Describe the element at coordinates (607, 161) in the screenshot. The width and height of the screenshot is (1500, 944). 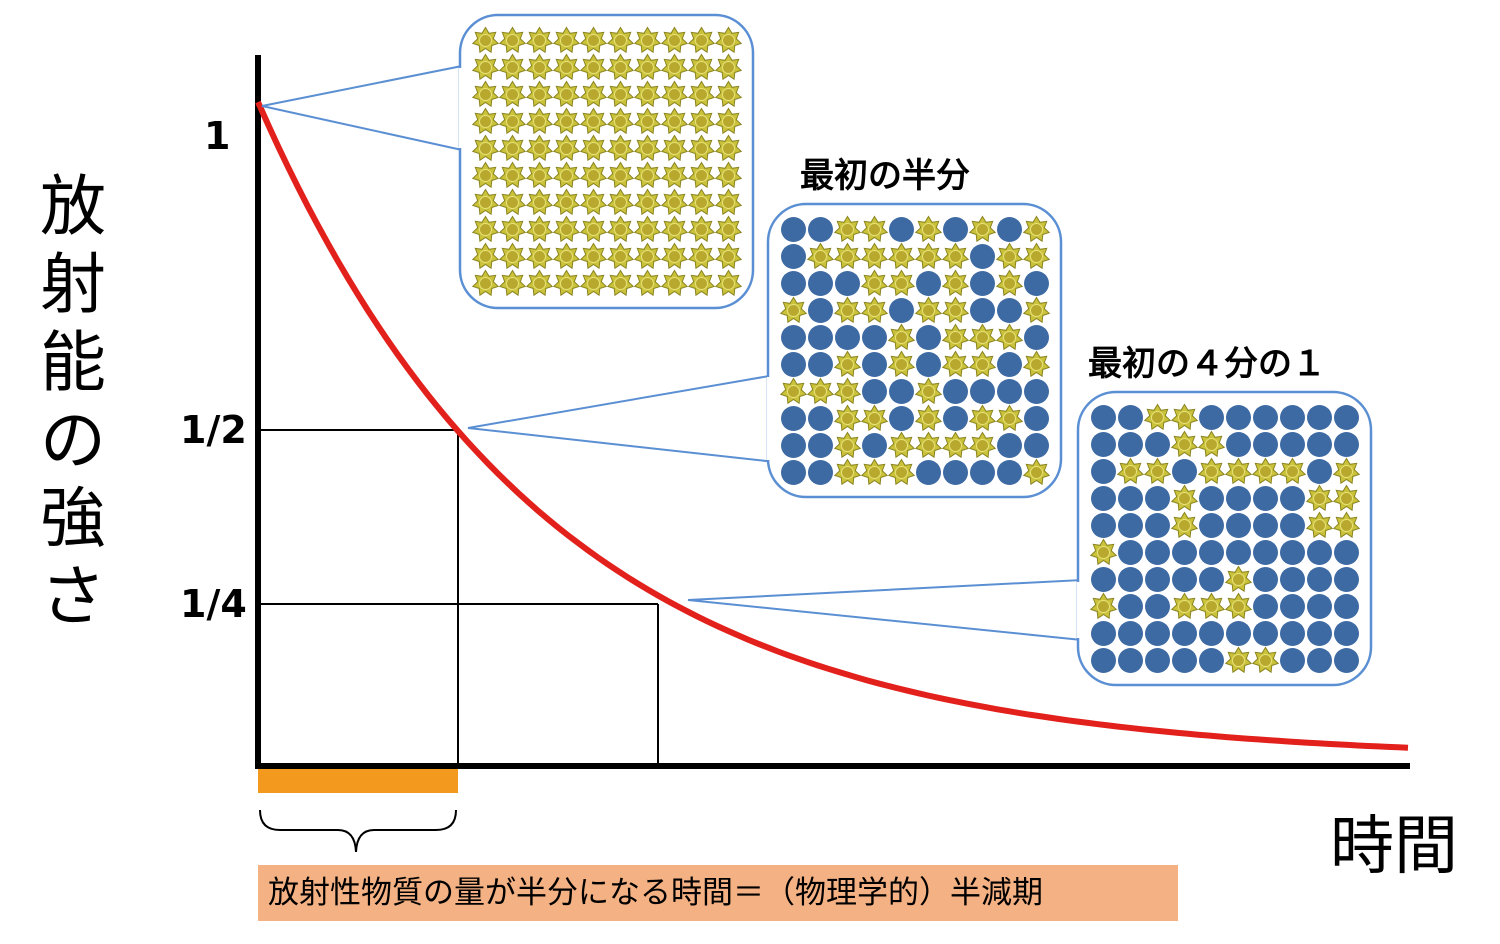
I see `atom-grid-initial` at that location.